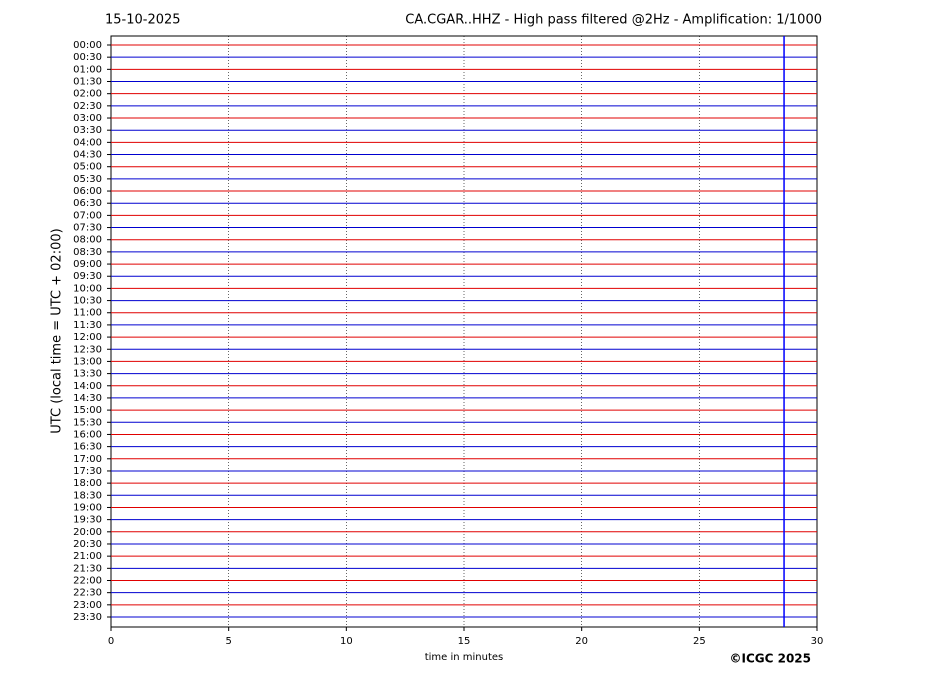  Describe the element at coordinates (87, 483) in the screenshot. I see `y-tick-label: 18:00` at that location.